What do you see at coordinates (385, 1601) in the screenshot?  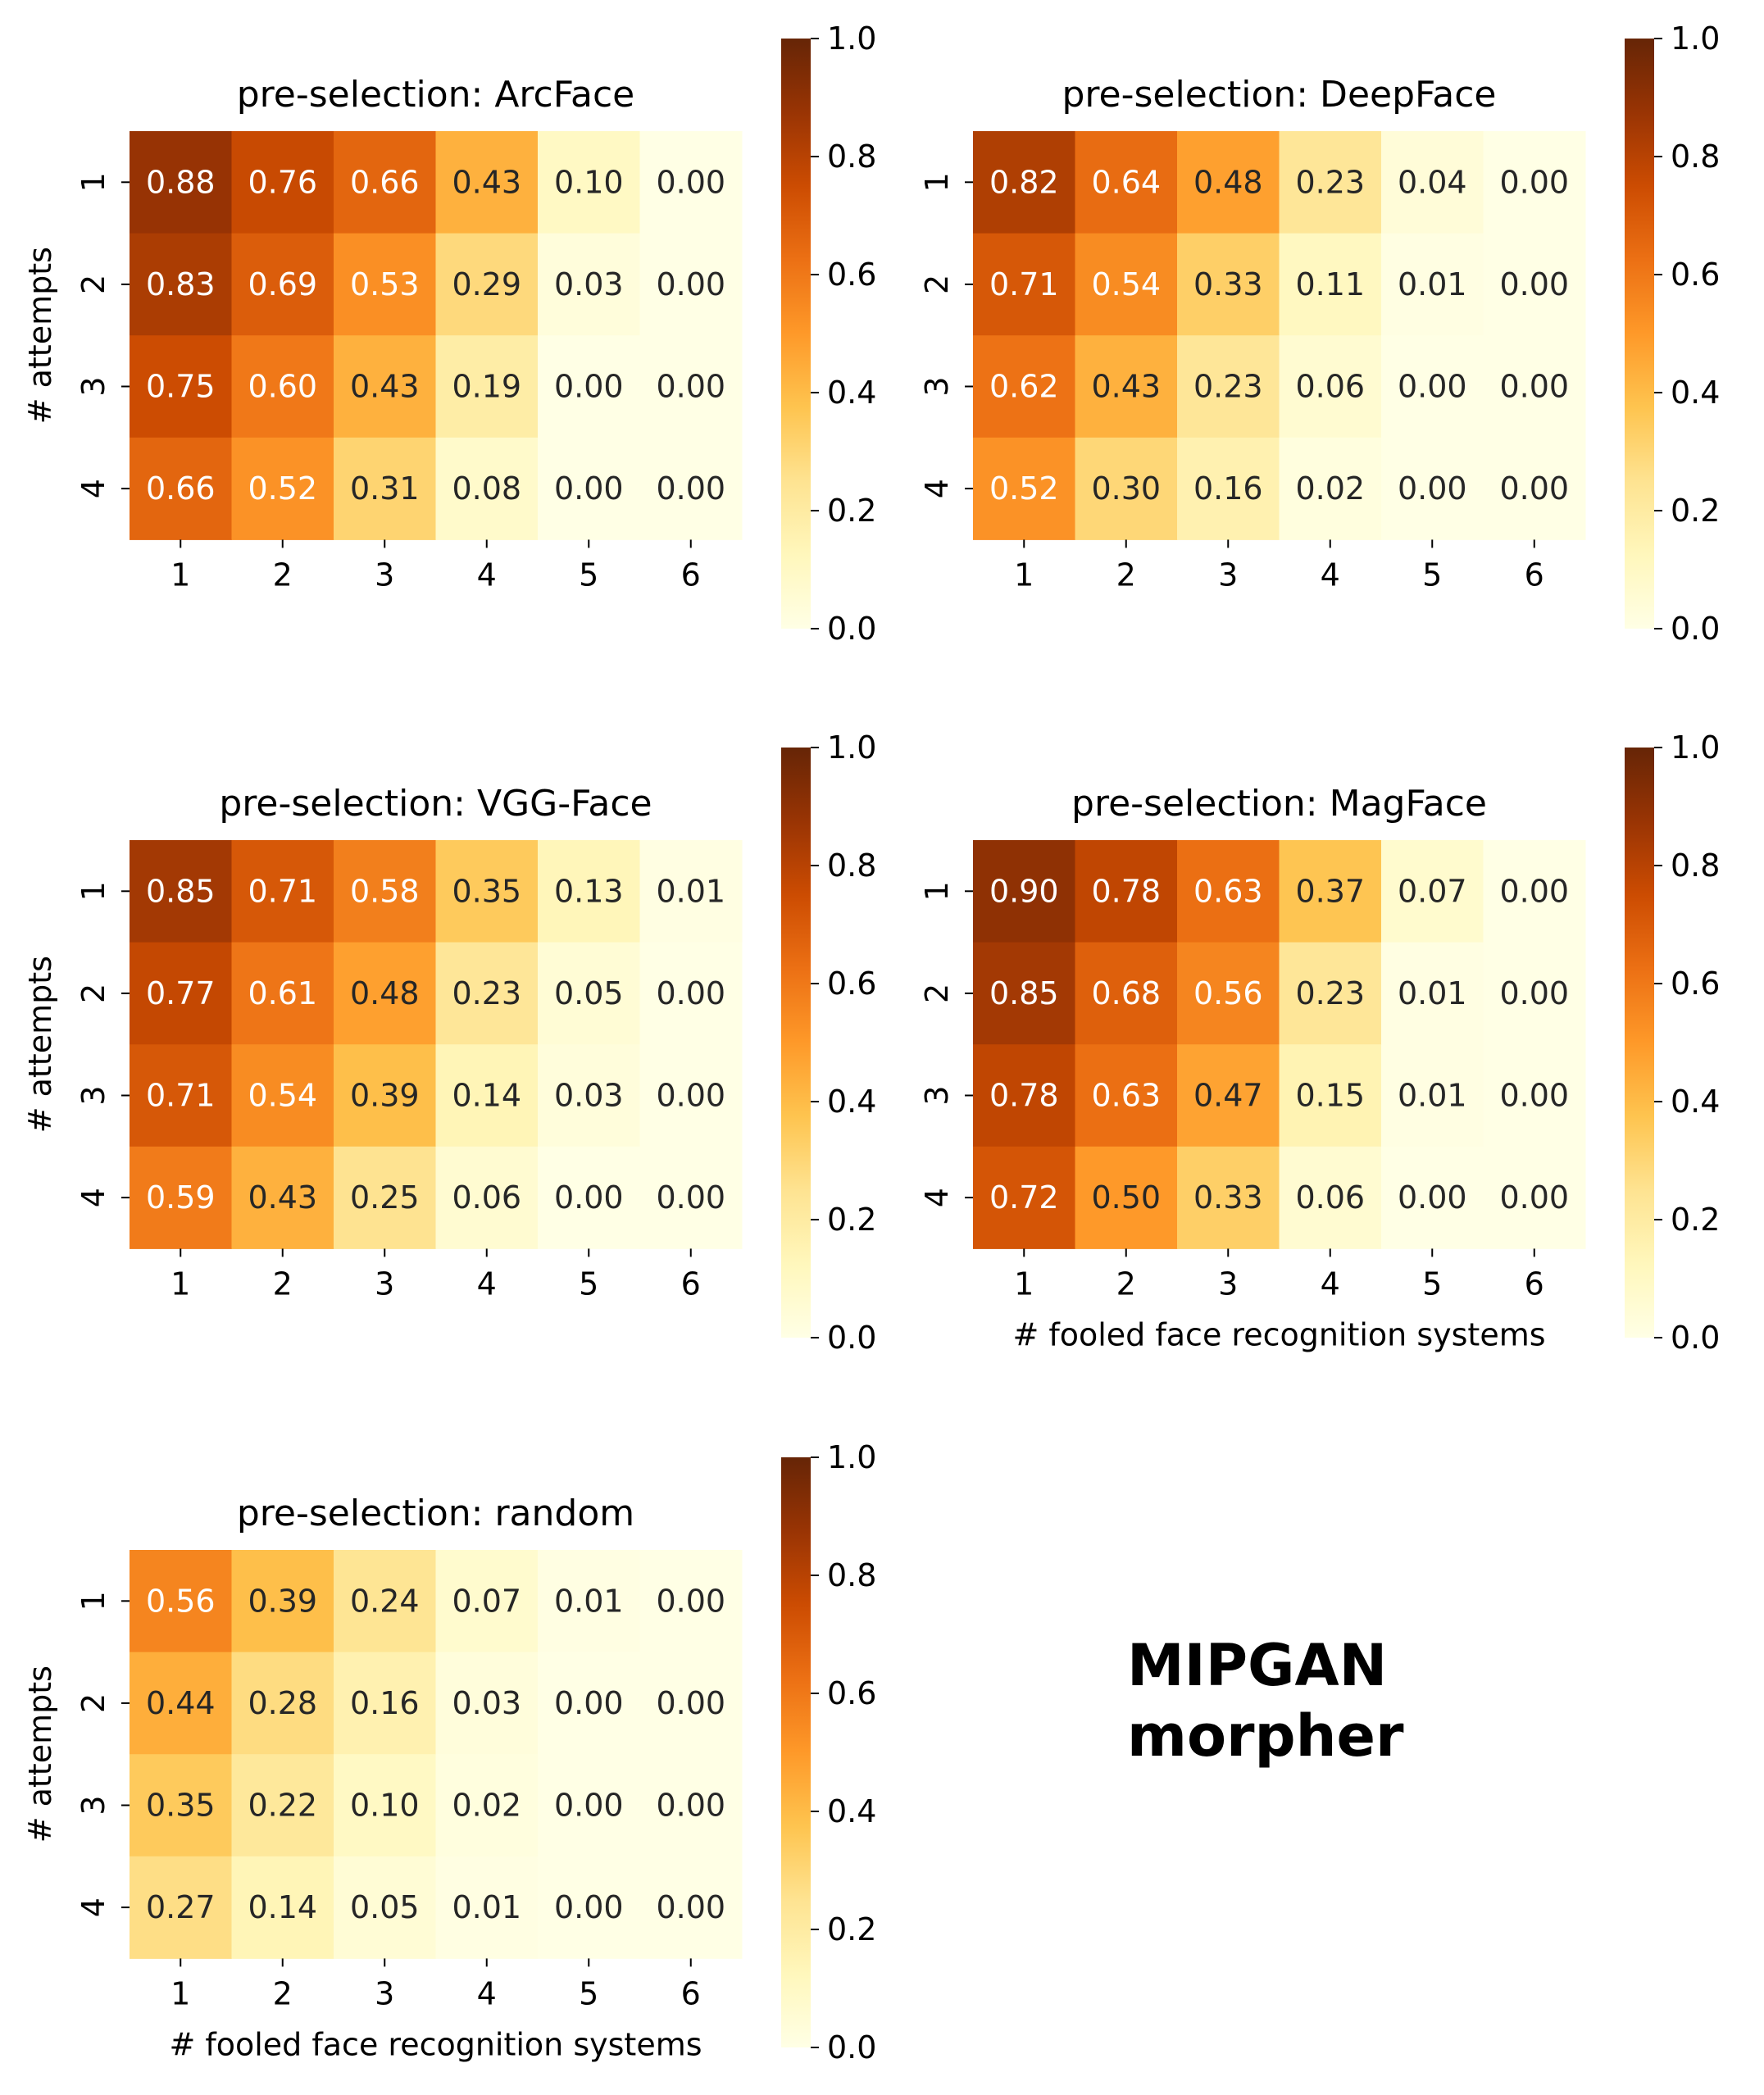 I see `cell-value-label: 0.24` at bounding box center [385, 1601].